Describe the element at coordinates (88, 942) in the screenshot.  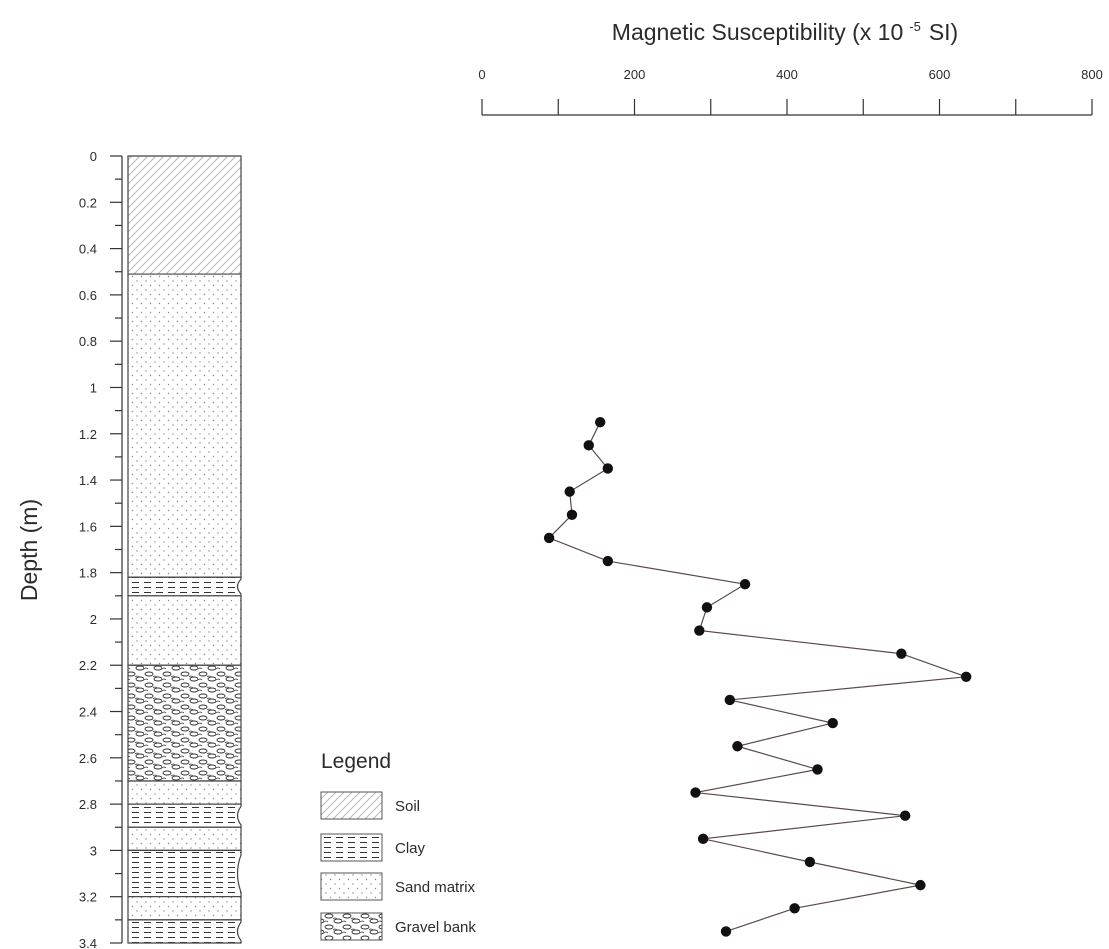
I see `y-tick-label: 3.4` at that location.